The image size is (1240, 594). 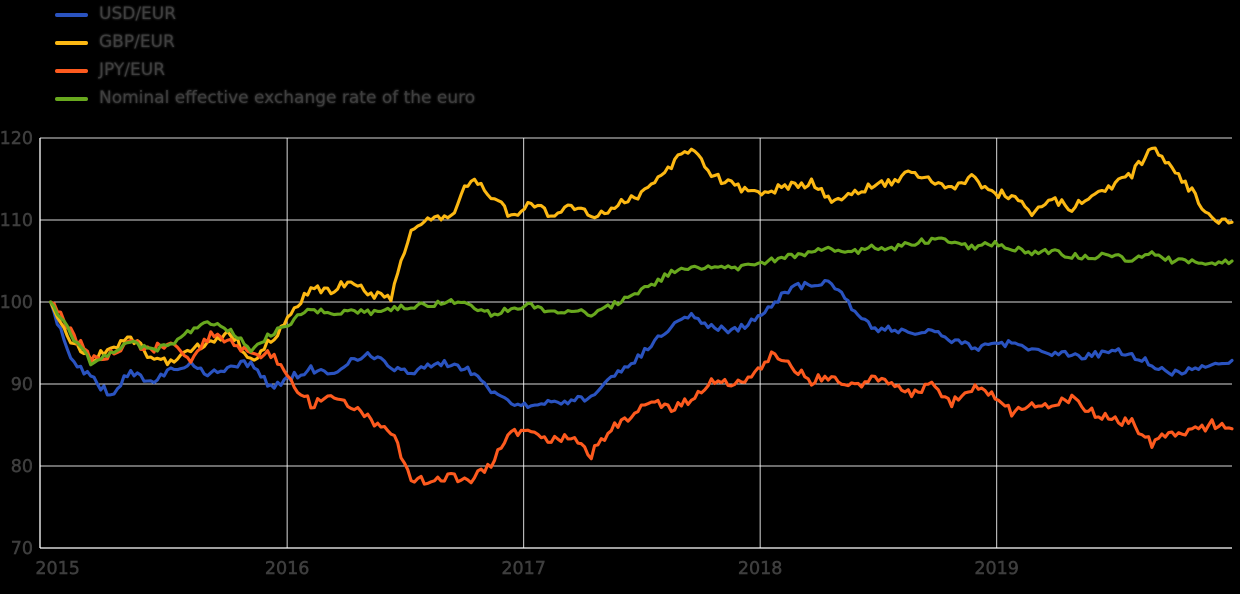 I want to click on x-tick-label-2018: 2018, so click(x=760, y=569).